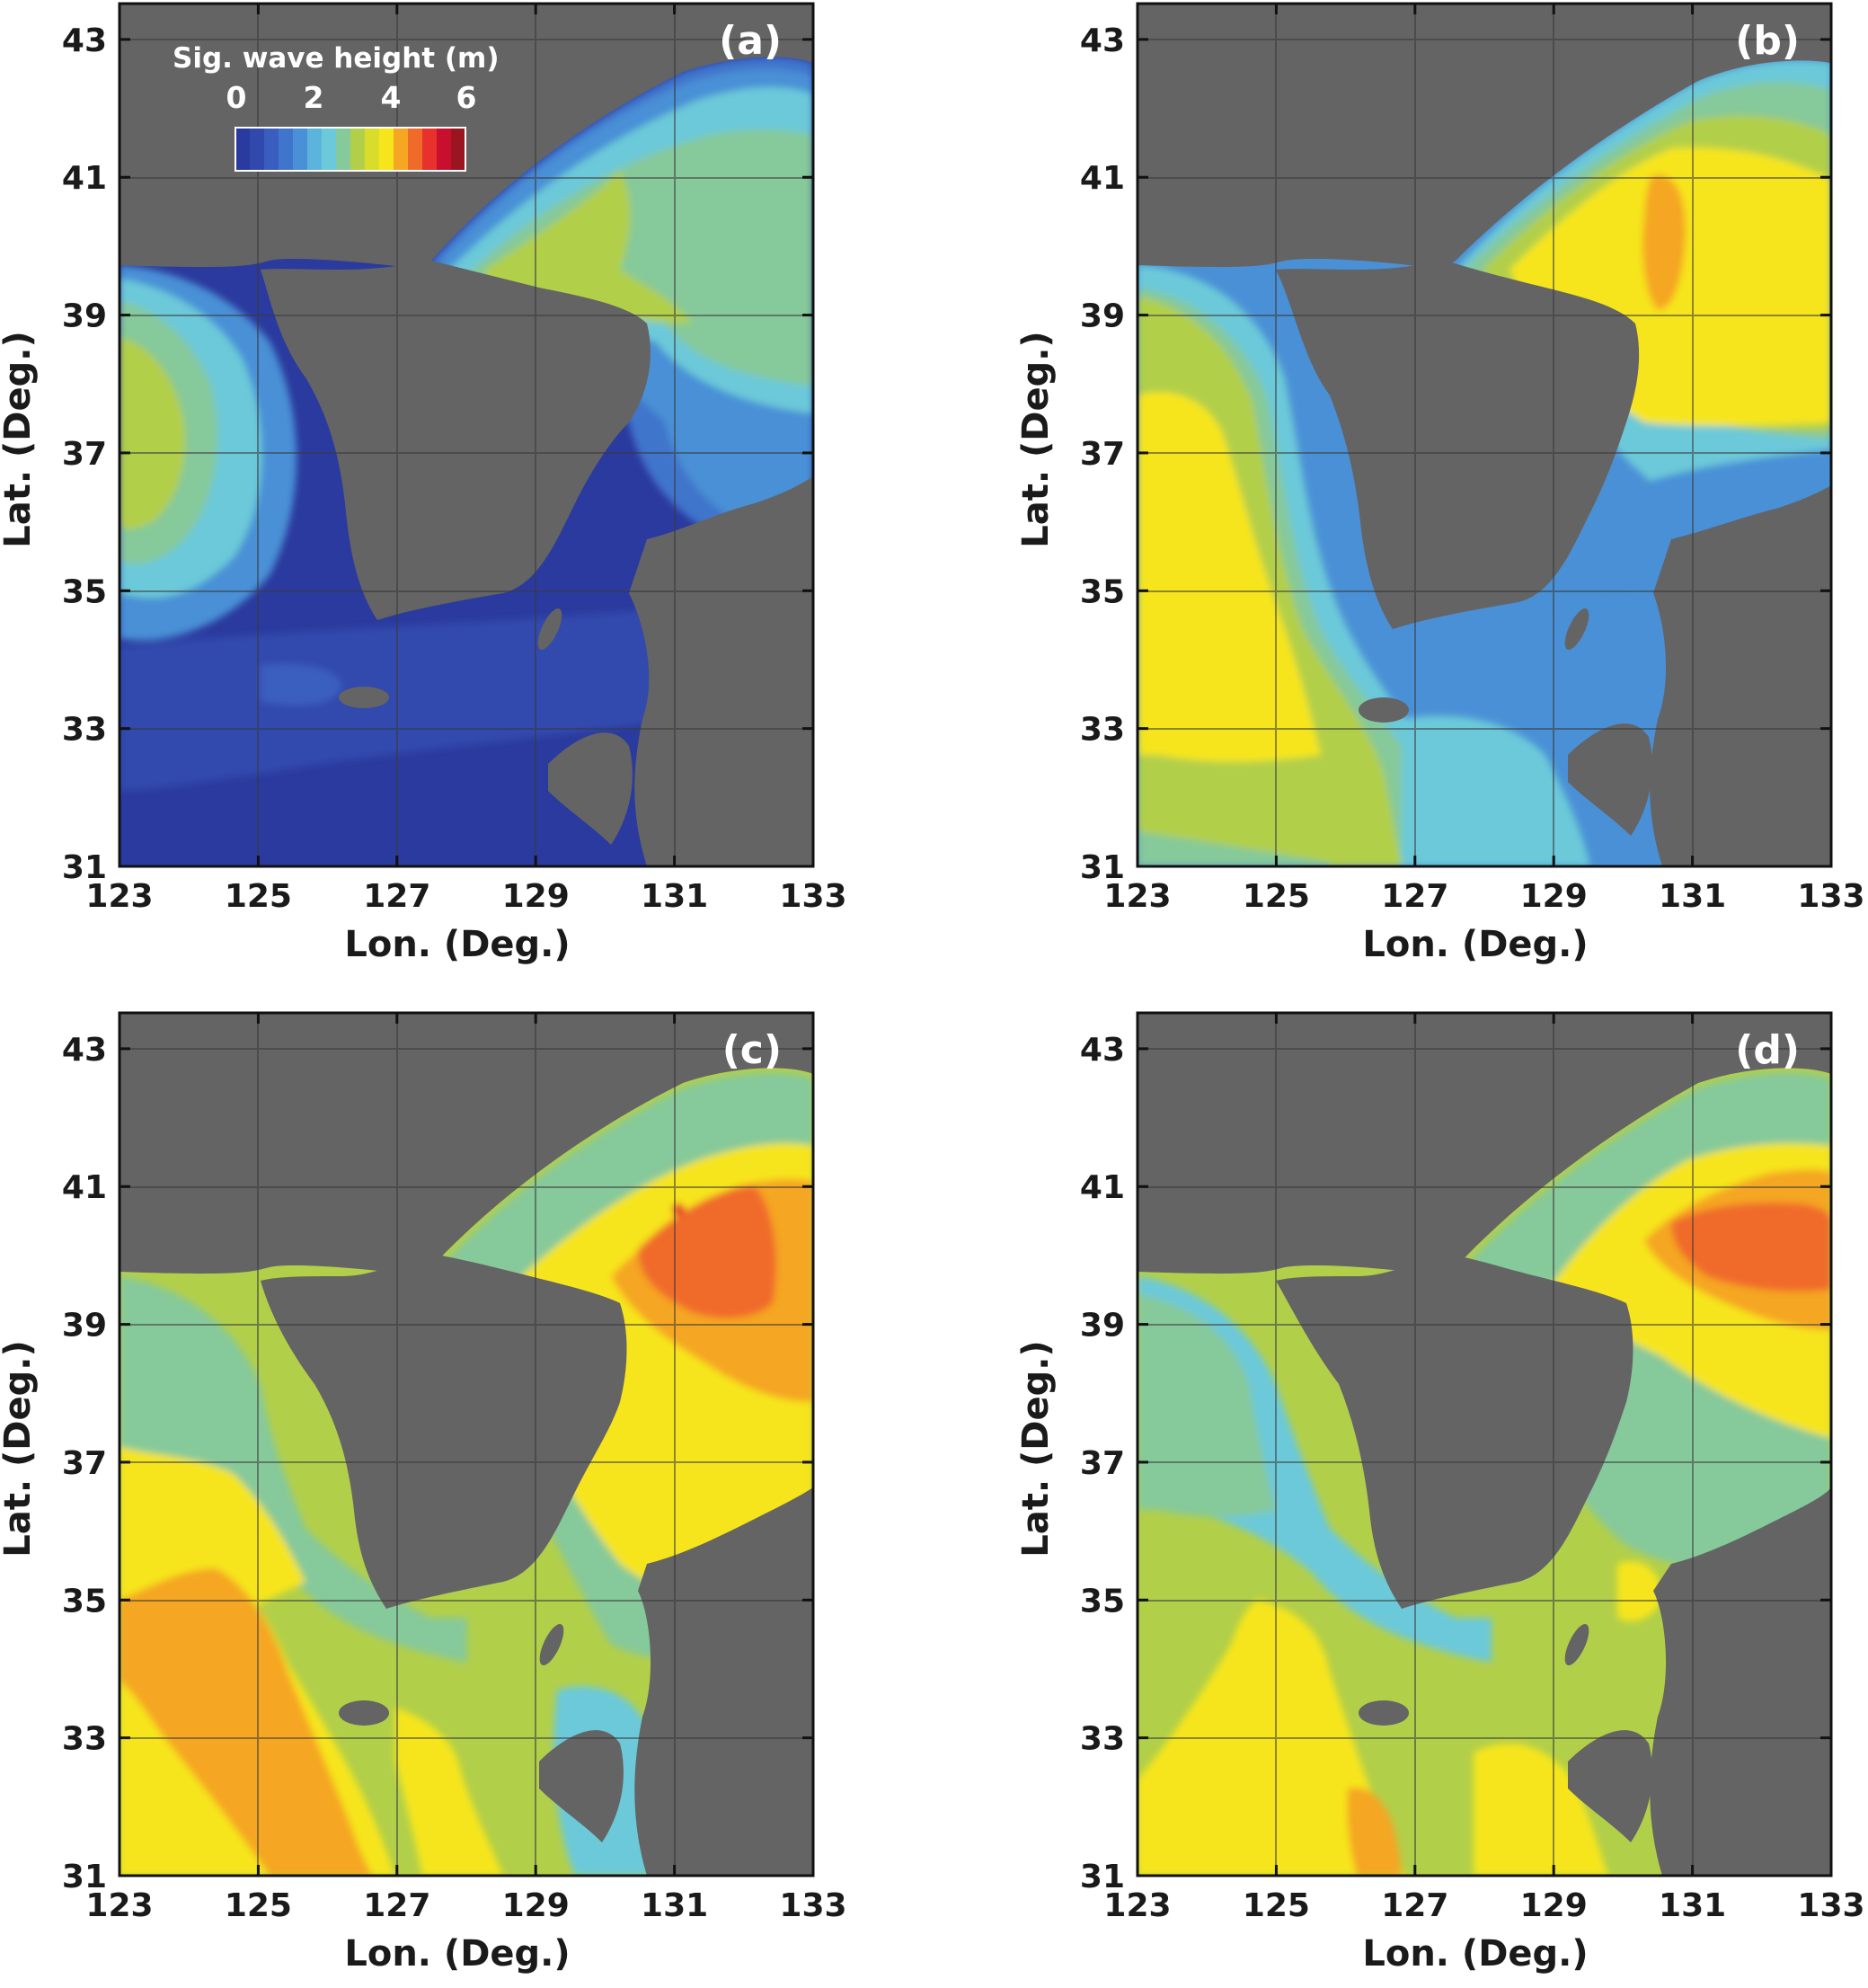 This screenshot has width=1868, height=1988. What do you see at coordinates (364, 1713) in the screenshot?
I see `land-jeju-c` at bounding box center [364, 1713].